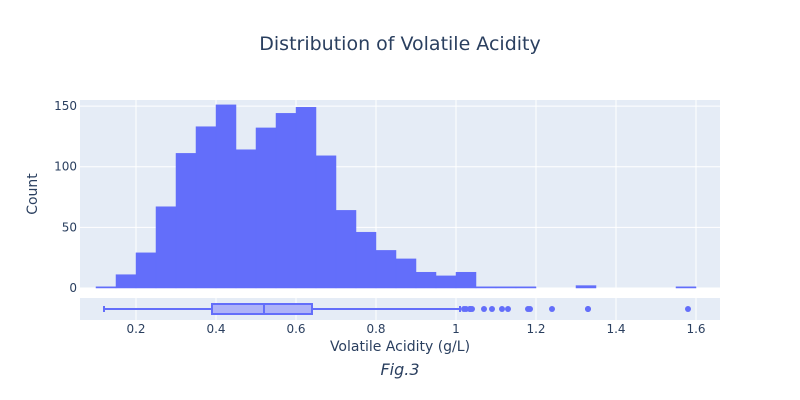 This screenshot has width=800, height=400. Describe the element at coordinates (399, 369) in the screenshot. I see `figure-caption: Fig.3` at that location.